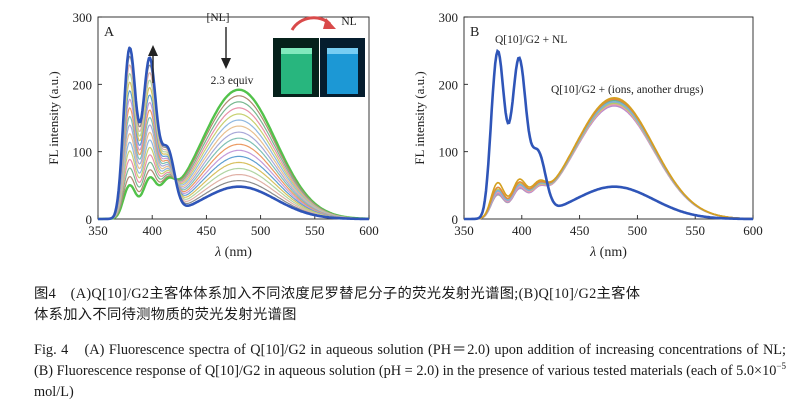 This screenshot has width=800, height=420. I want to click on spectrum-line-nl, so click(608, 134).